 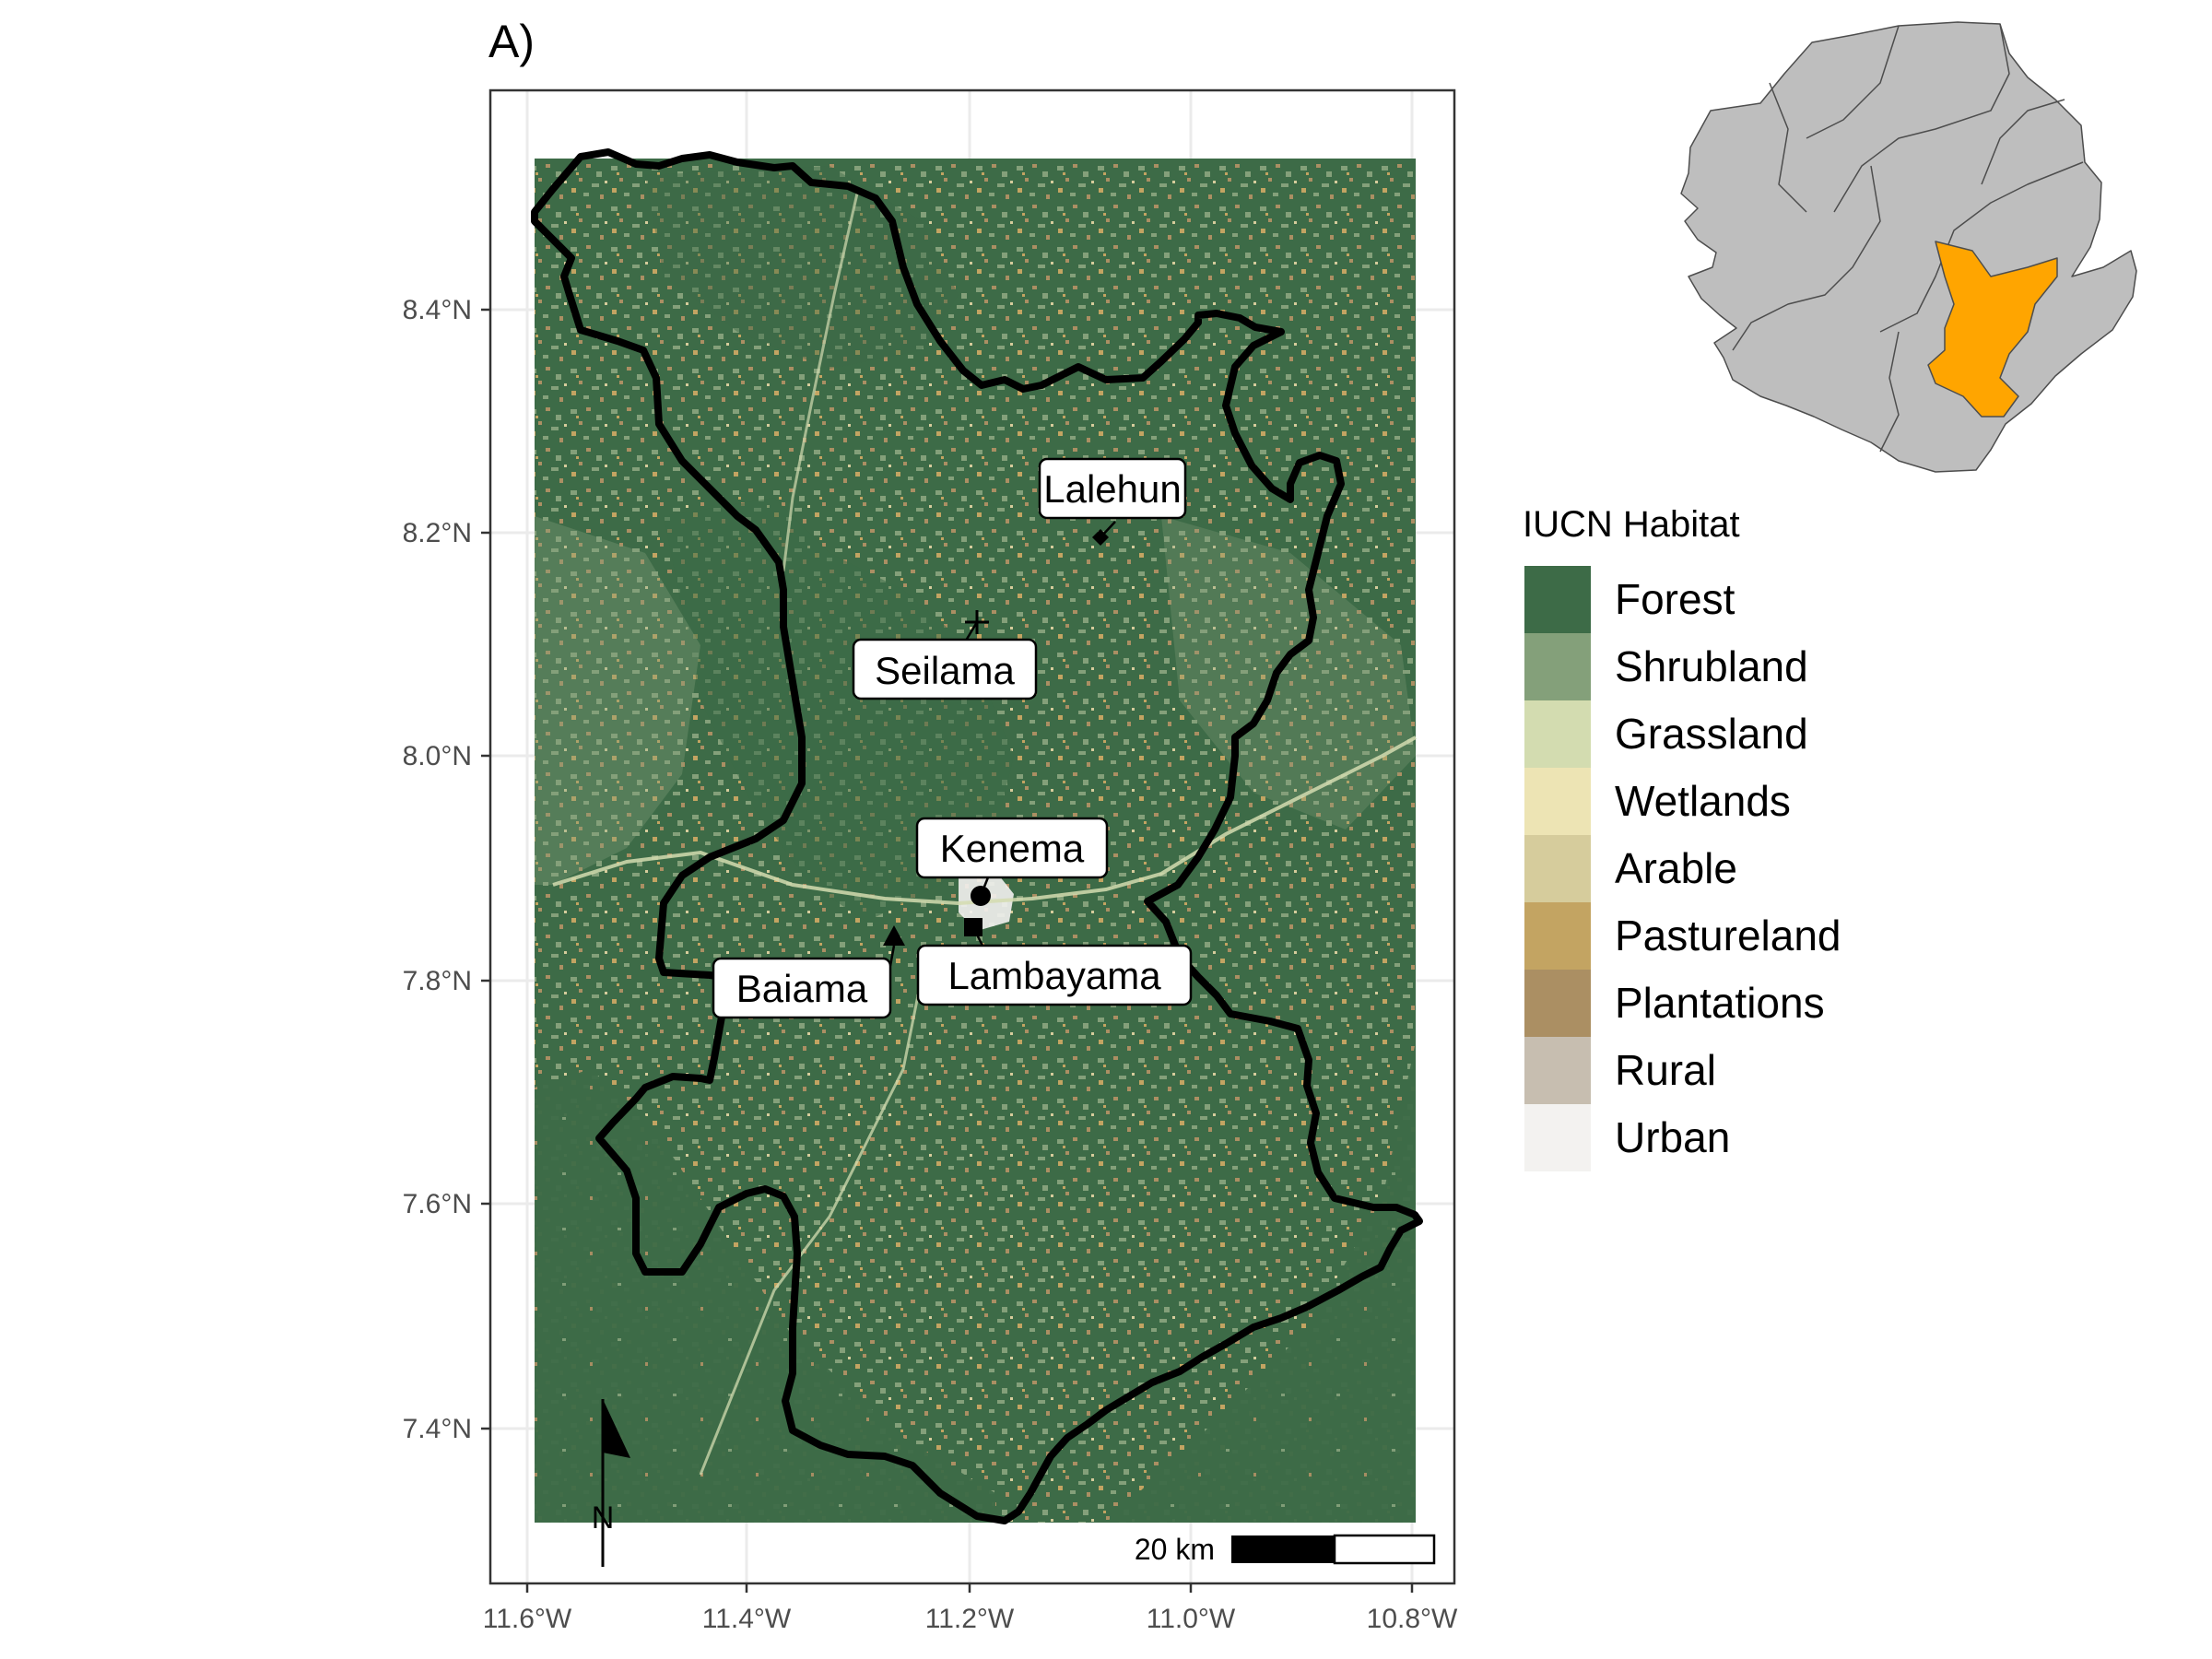 I want to click on forest-patch-southwest, so click(x=765, y=1296).